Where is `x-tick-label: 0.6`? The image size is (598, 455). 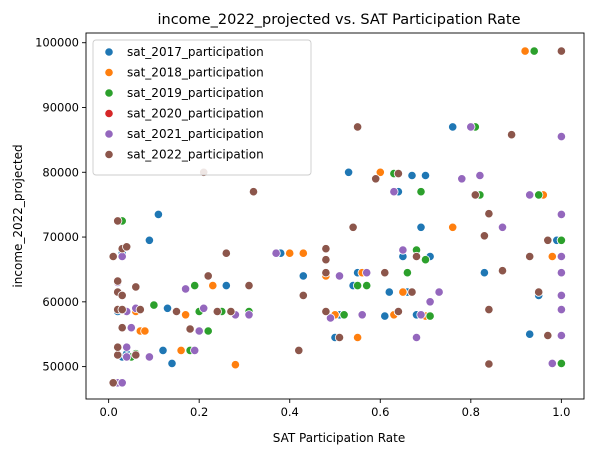 x-tick-label: 0.6 is located at coordinates (380, 412).